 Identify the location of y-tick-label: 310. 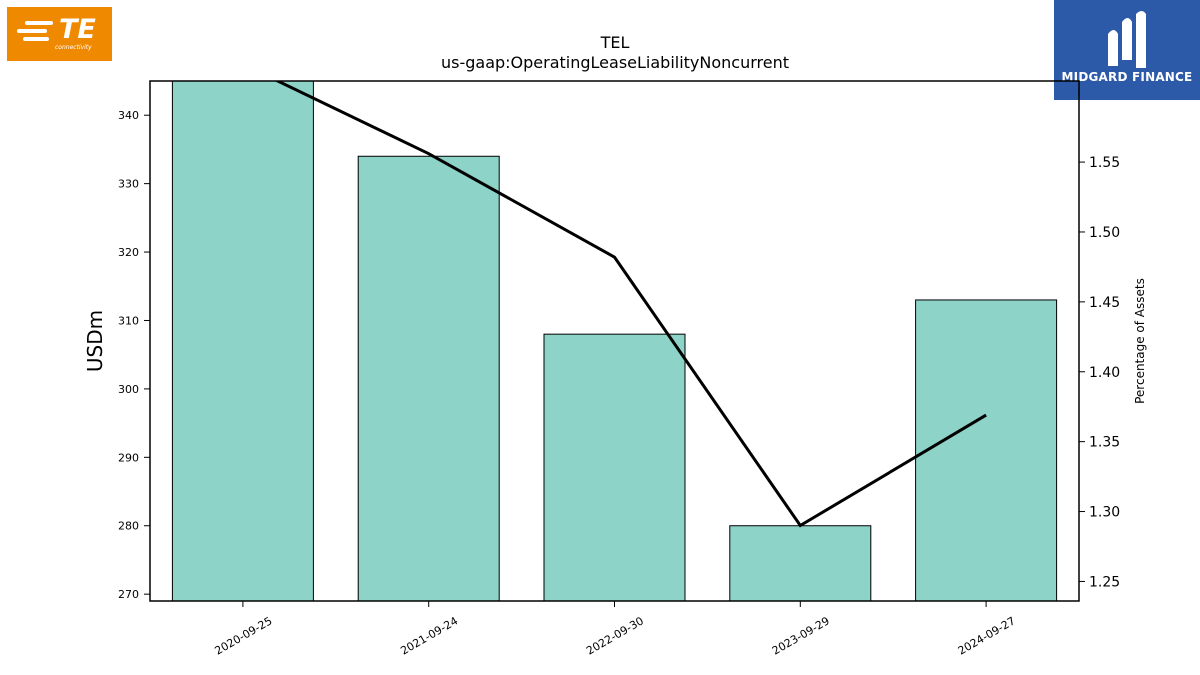
(128, 320).